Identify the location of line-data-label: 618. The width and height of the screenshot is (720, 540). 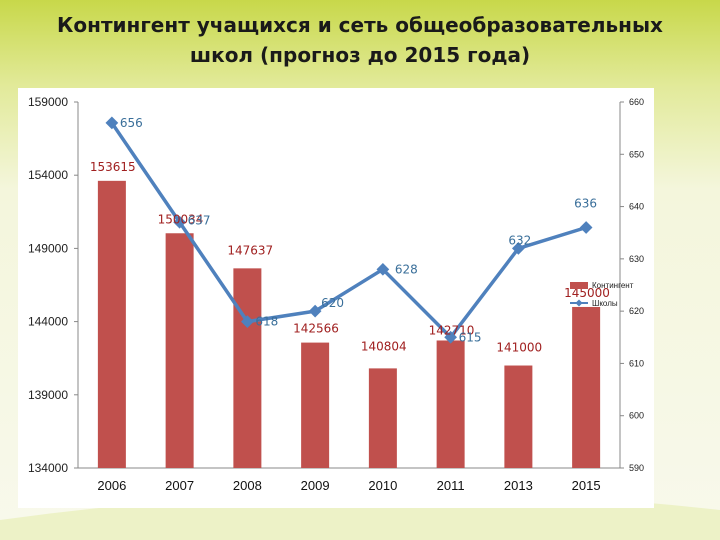
(266, 322).